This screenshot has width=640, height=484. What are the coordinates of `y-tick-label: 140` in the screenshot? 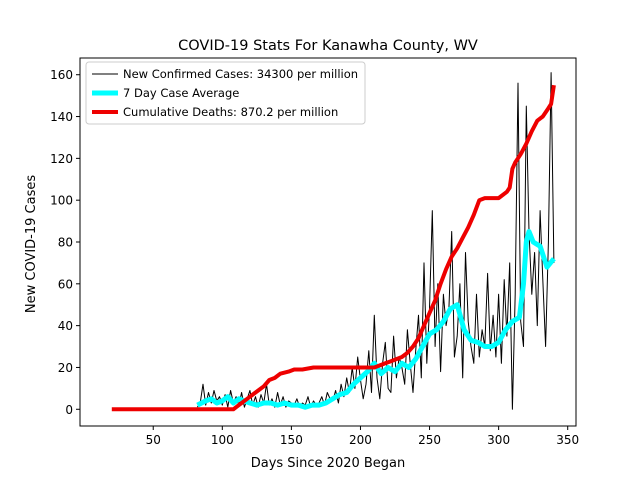 It's located at (61, 117).